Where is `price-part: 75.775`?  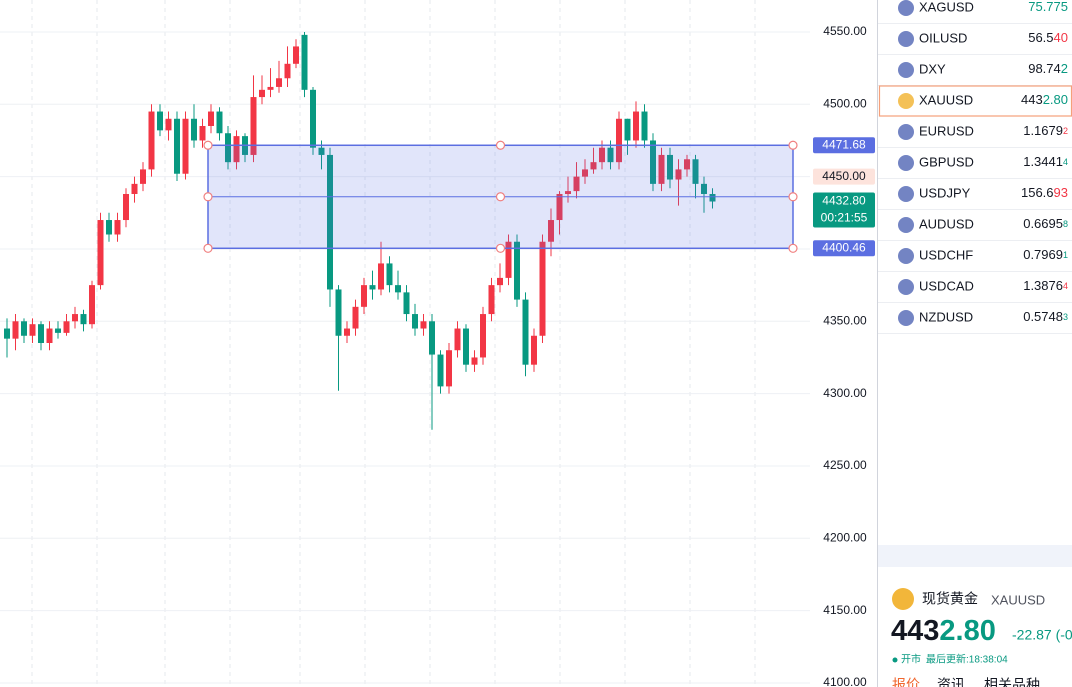
price-part: 75.775 is located at coordinates (1048, 7).